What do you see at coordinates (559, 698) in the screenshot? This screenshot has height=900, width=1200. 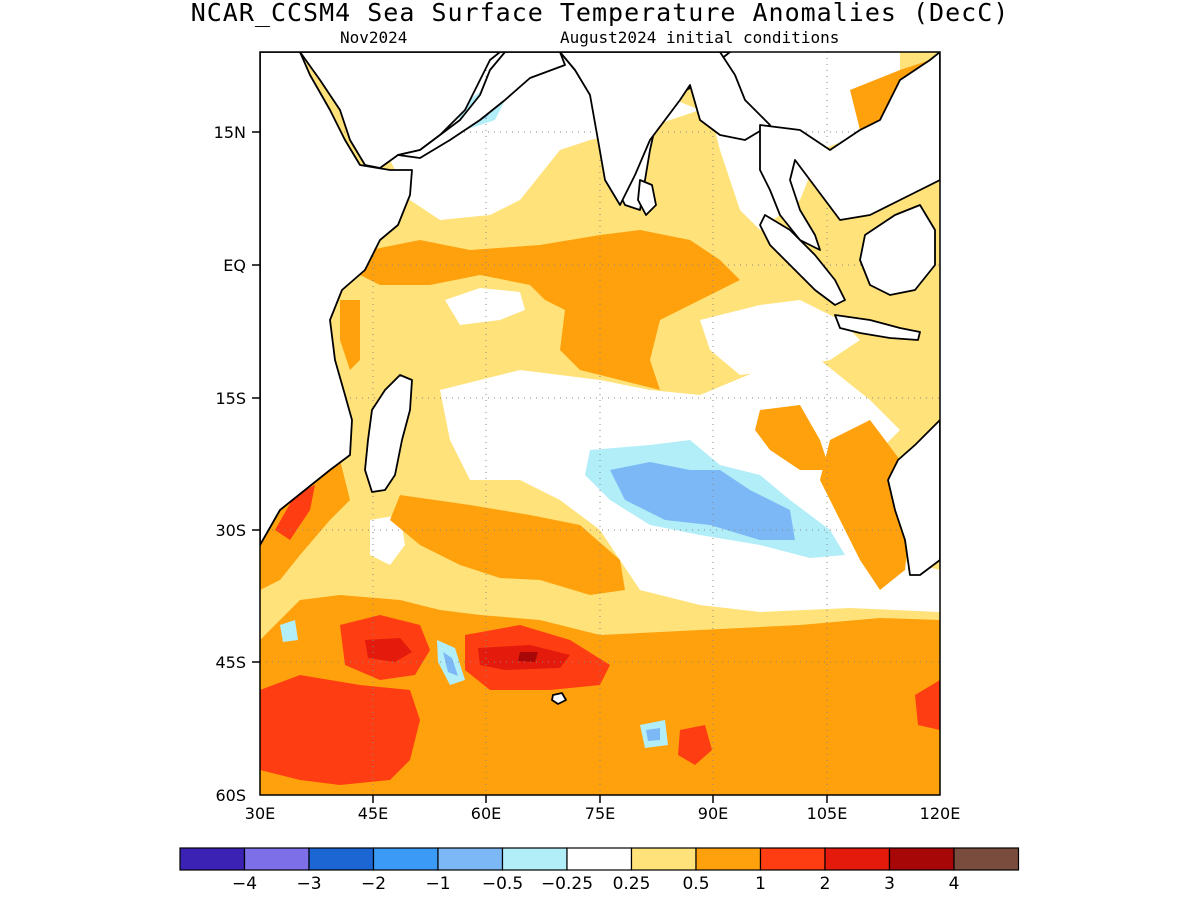 I see `island-kerguelen` at bounding box center [559, 698].